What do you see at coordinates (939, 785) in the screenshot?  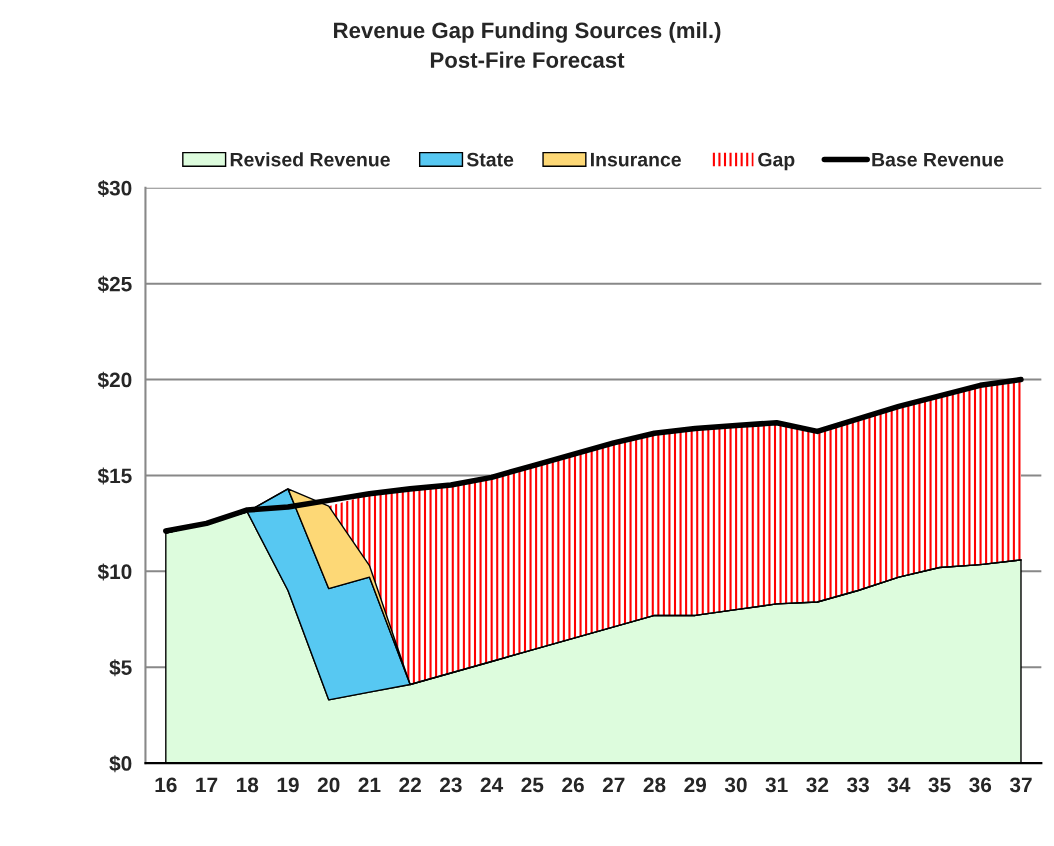 I see `x-tick-label: 35` at bounding box center [939, 785].